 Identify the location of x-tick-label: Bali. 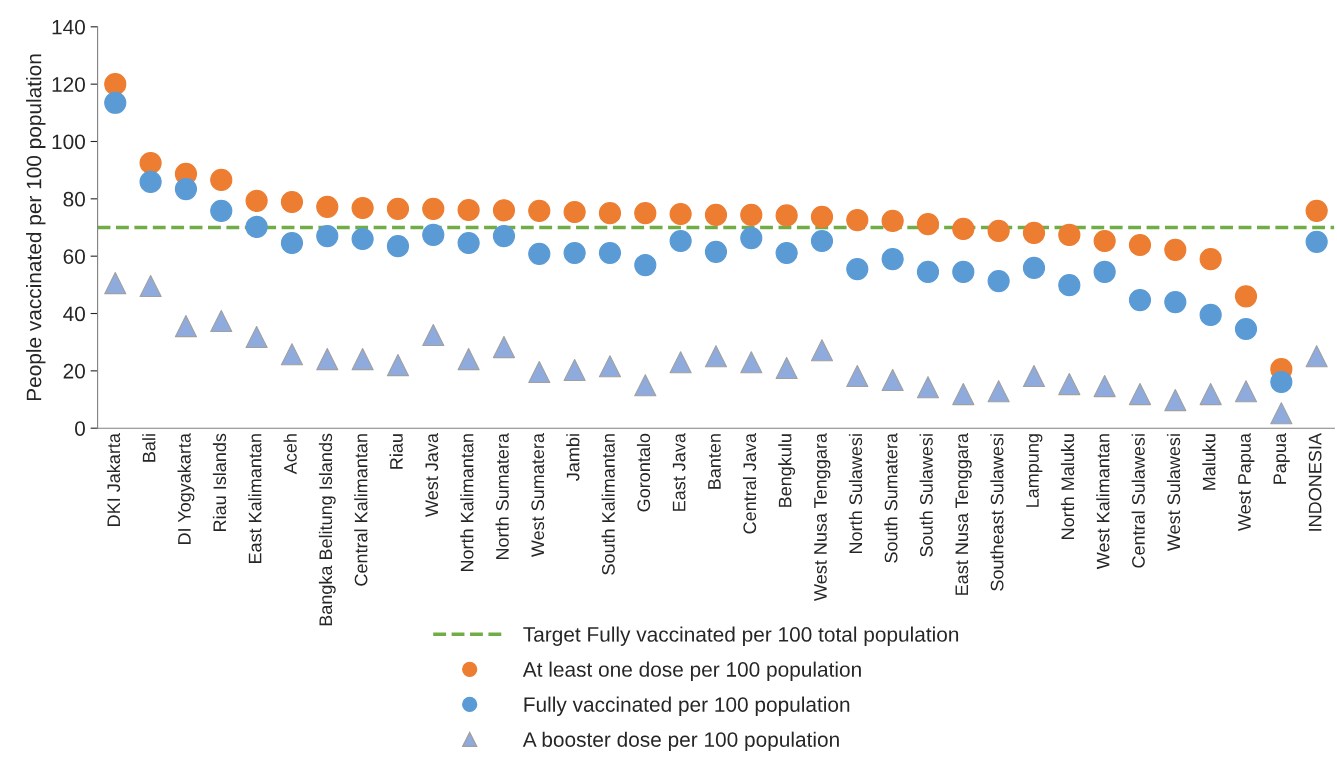
(149, 448).